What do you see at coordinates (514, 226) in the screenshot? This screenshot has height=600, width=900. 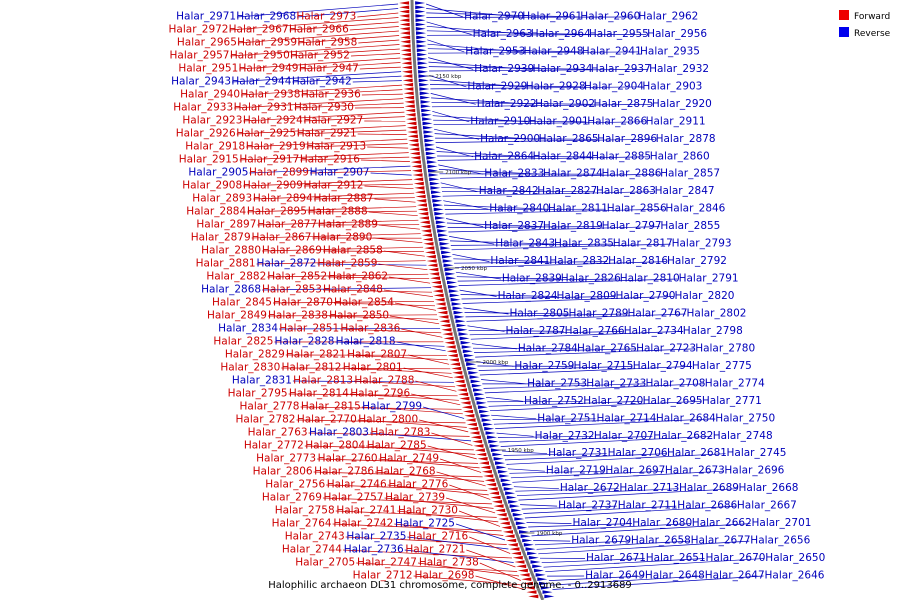 I see `gene-label: Halar_2837` at bounding box center [514, 226].